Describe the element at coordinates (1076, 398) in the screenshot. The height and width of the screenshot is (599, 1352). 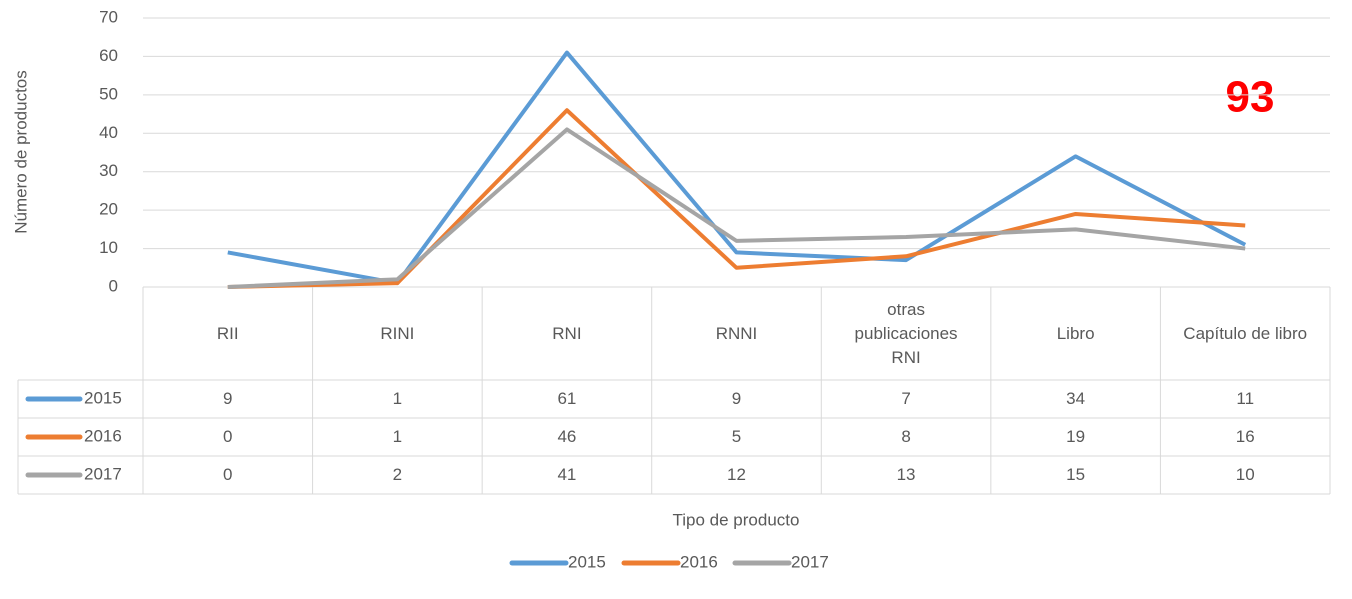
I see `table-value: 34` at that location.